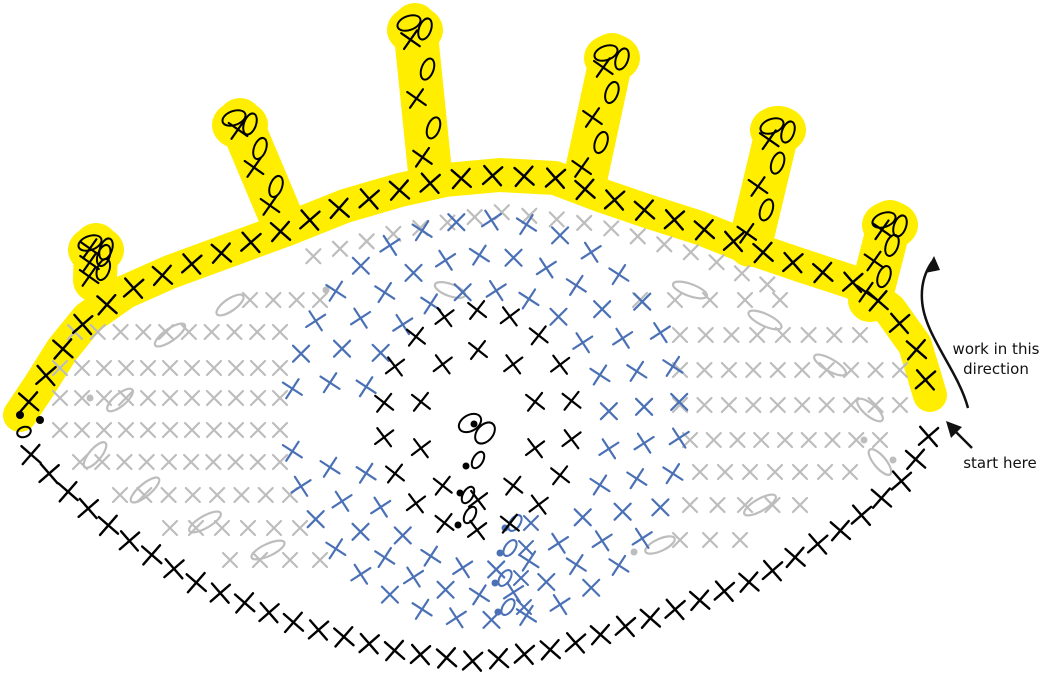 This screenshot has width=1049, height=676. Describe the element at coordinates (1000, 463) in the screenshot. I see `start-annotation: start here` at that location.